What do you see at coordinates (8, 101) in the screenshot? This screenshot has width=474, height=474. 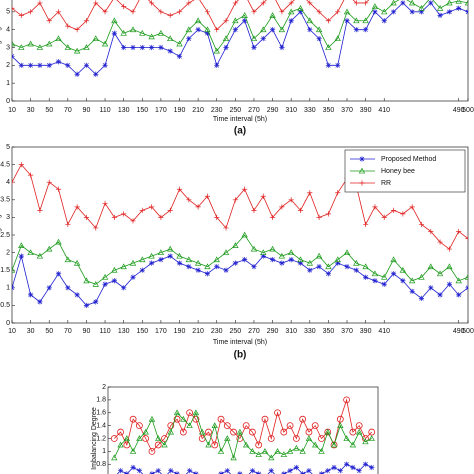 I see `y-tick-label: 0` at bounding box center [8, 101].